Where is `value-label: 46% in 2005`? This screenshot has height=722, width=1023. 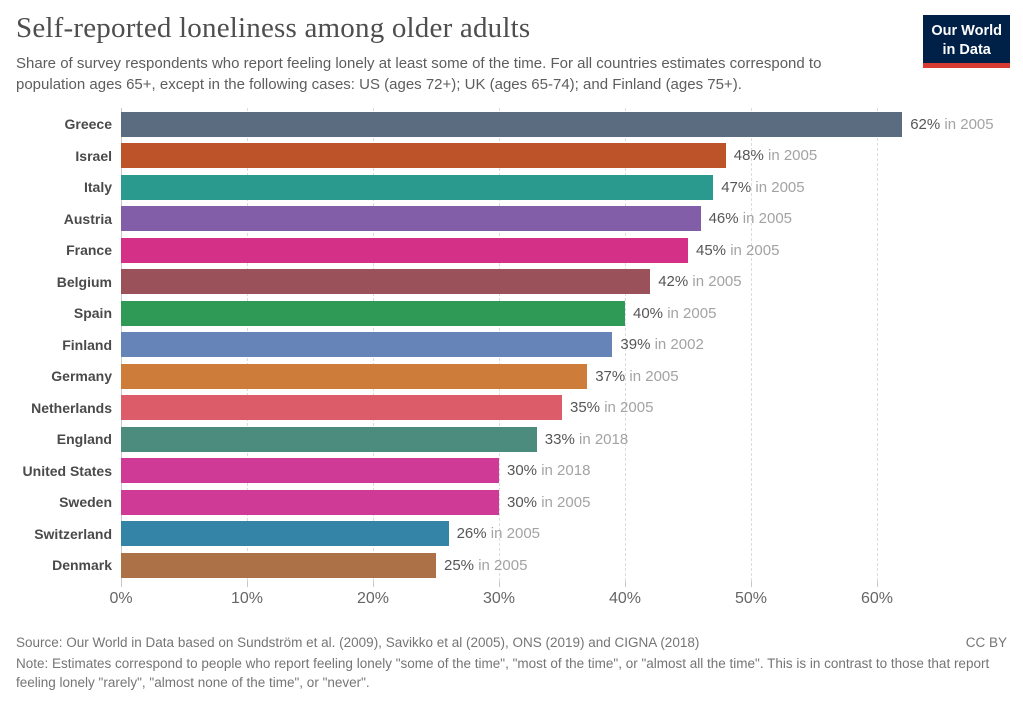 value-label: 46% in 2005 is located at coordinates (750, 218).